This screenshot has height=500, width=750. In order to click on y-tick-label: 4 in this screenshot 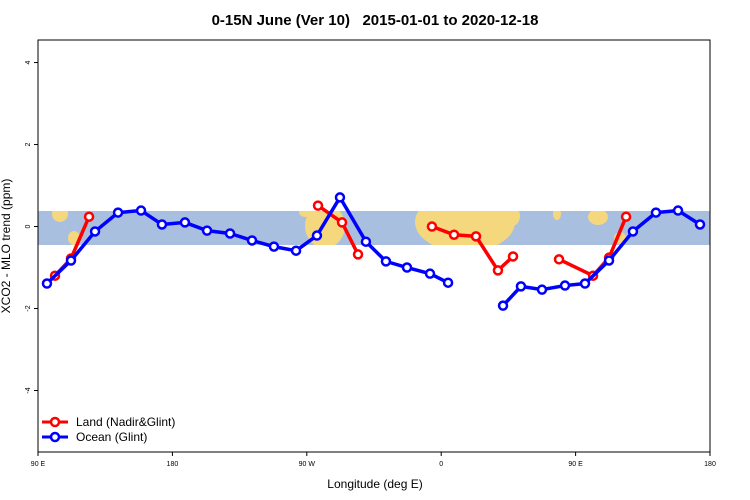, I will do `click(28, 63)`.